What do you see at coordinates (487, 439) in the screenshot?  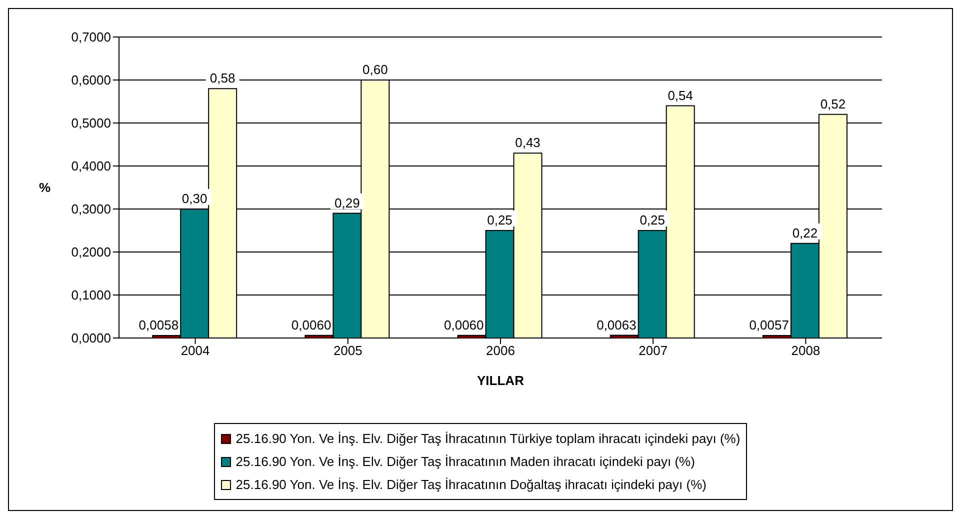 I see `legend-label: 25.16.90 Yon. Ve İnş. Elv. Diğer Taş İhracatının Türkiye toplam ihracatı içindeki payı (%)` at bounding box center [487, 439].